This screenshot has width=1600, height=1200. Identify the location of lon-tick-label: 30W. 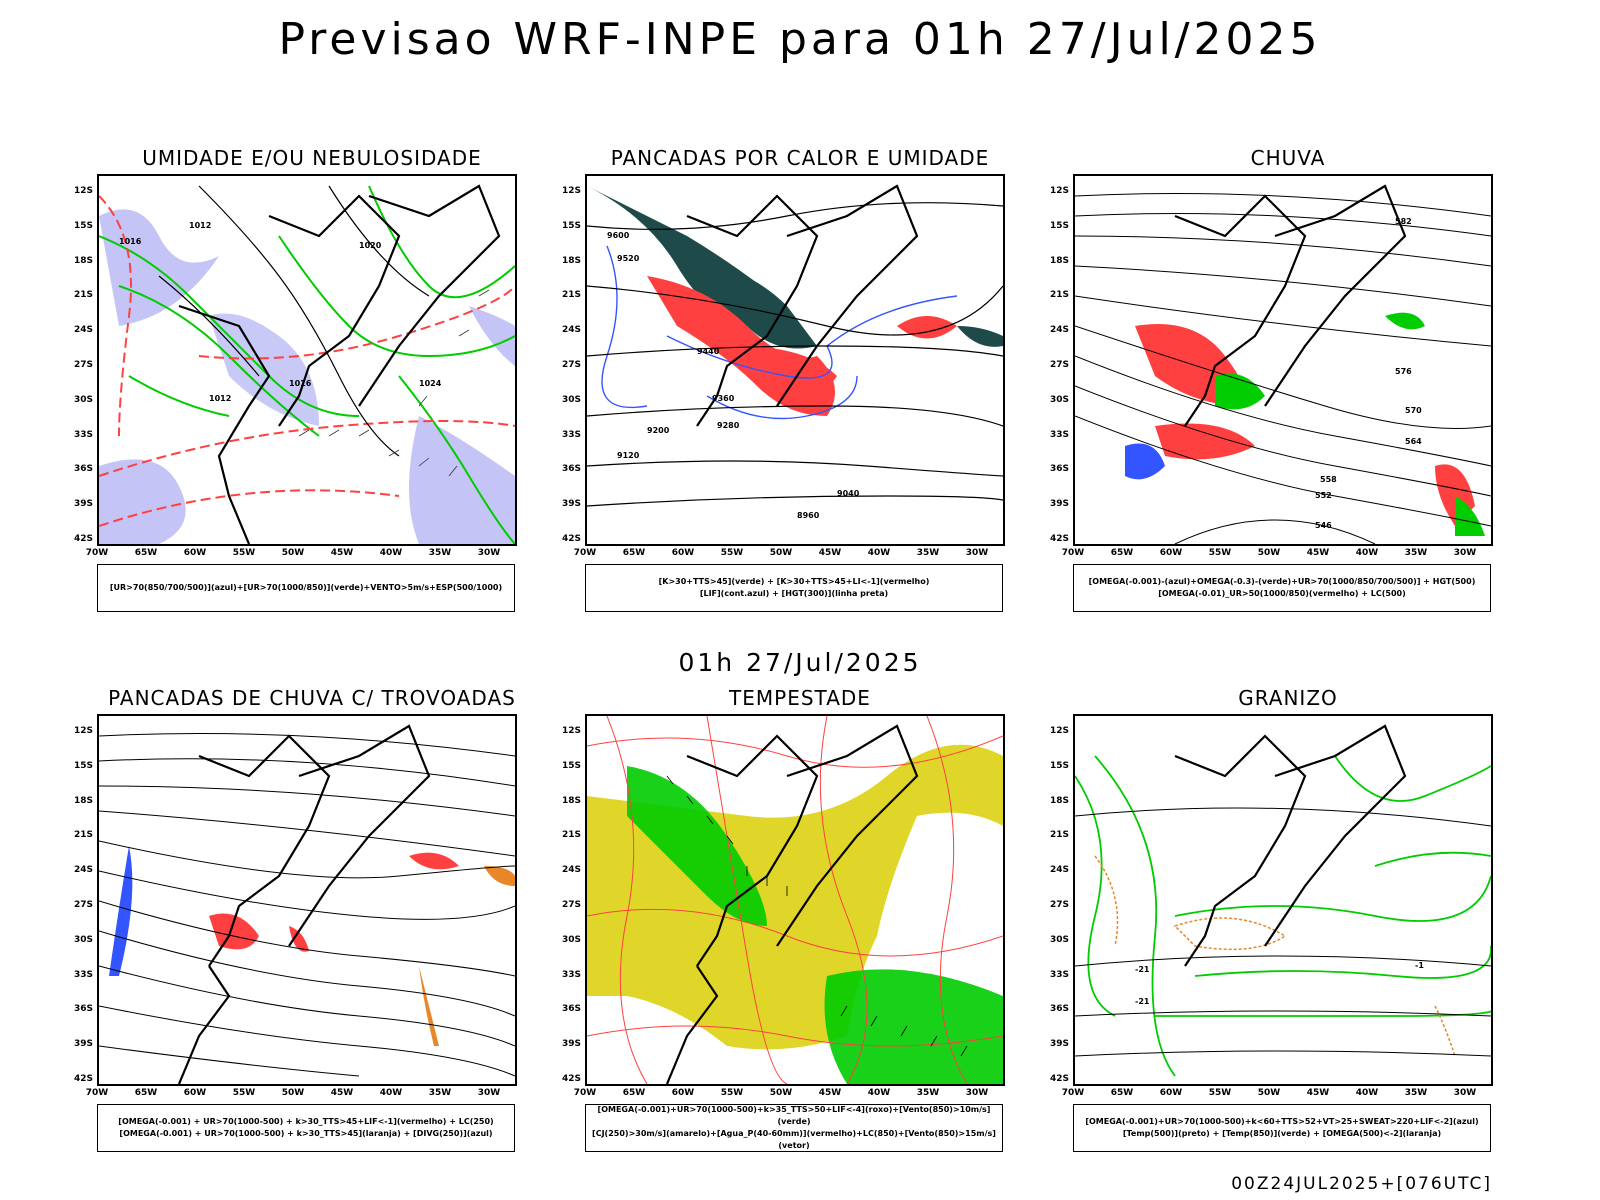
(489, 553).